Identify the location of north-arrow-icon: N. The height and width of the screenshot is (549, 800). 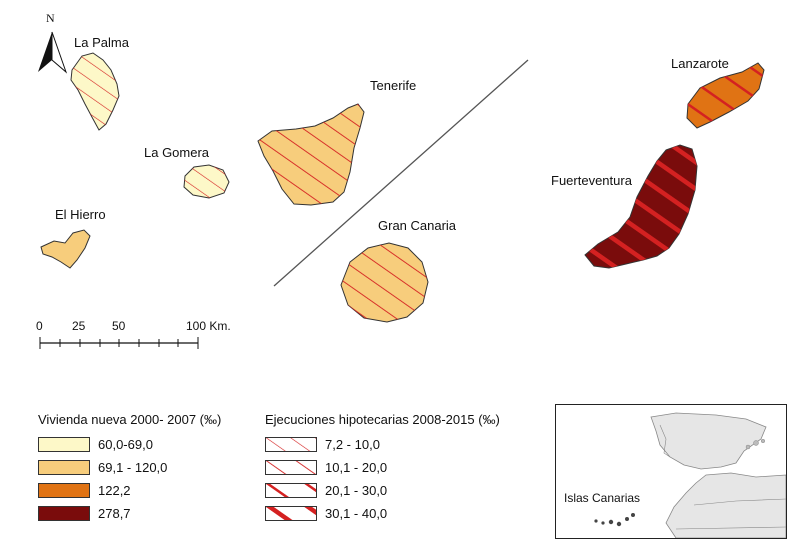
(53, 42).